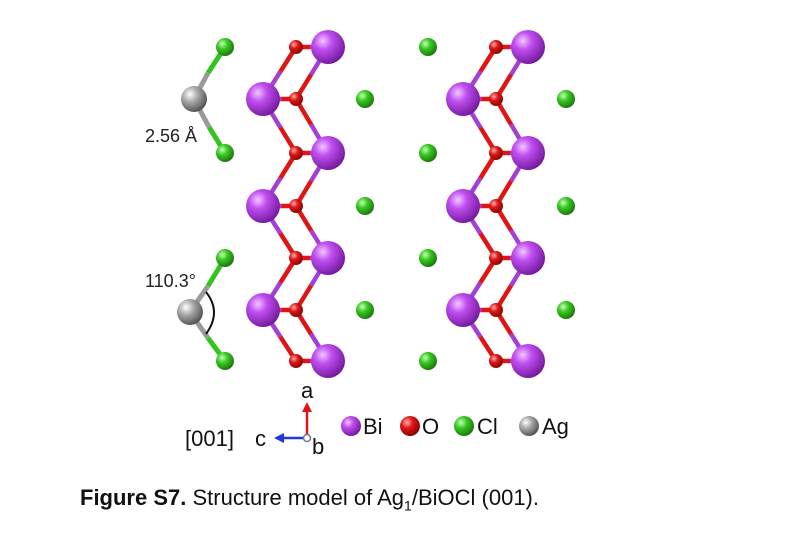 Image resolution: width=788 pixels, height=551 pixels. What do you see at coordinates (555, 426) in the screenshot?
I see `legend-ag-label: Ag` at bounding box center [555, 426].